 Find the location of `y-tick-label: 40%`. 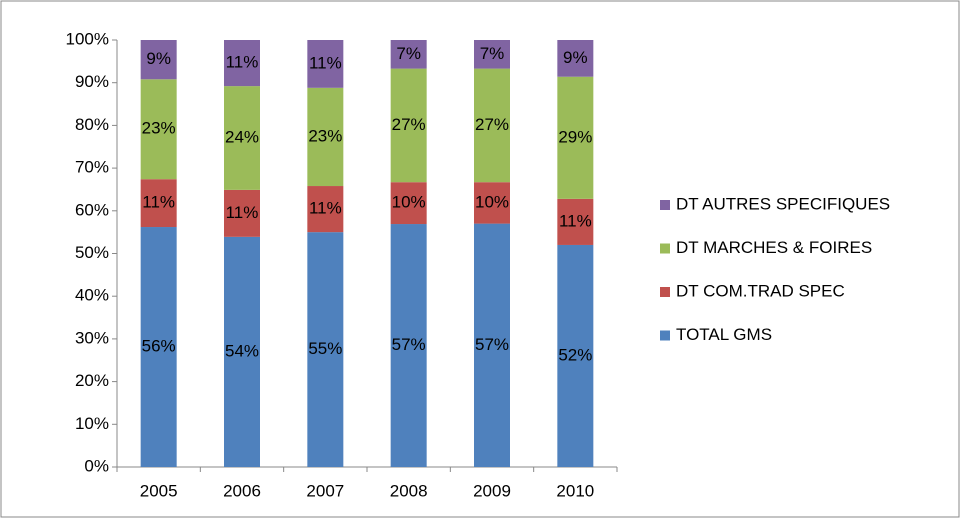

y-tick-label: 40% is located at coordinates (92, 295).